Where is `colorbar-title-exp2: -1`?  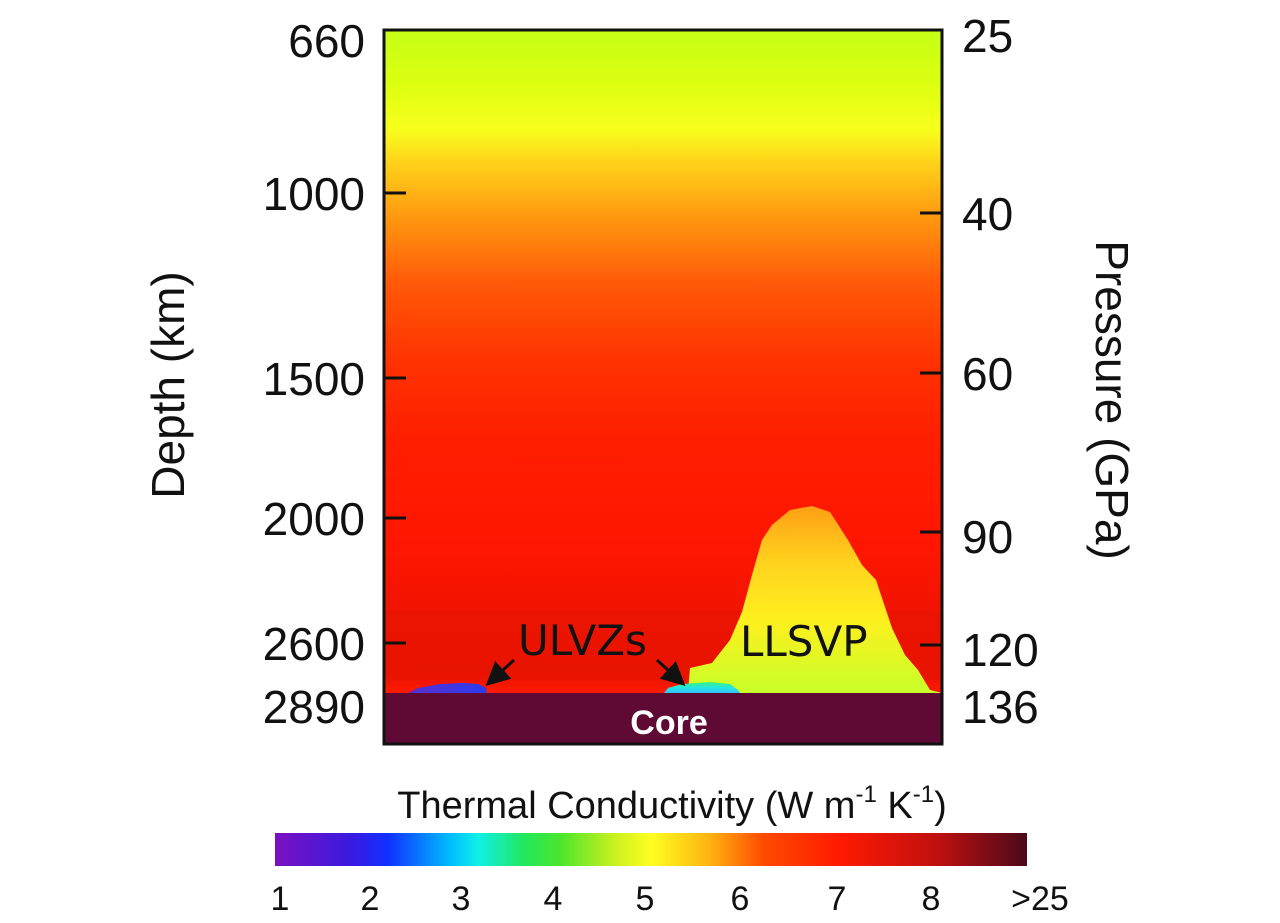
colorbar-title-exp2: -1 is located at coordinates (923, 794).